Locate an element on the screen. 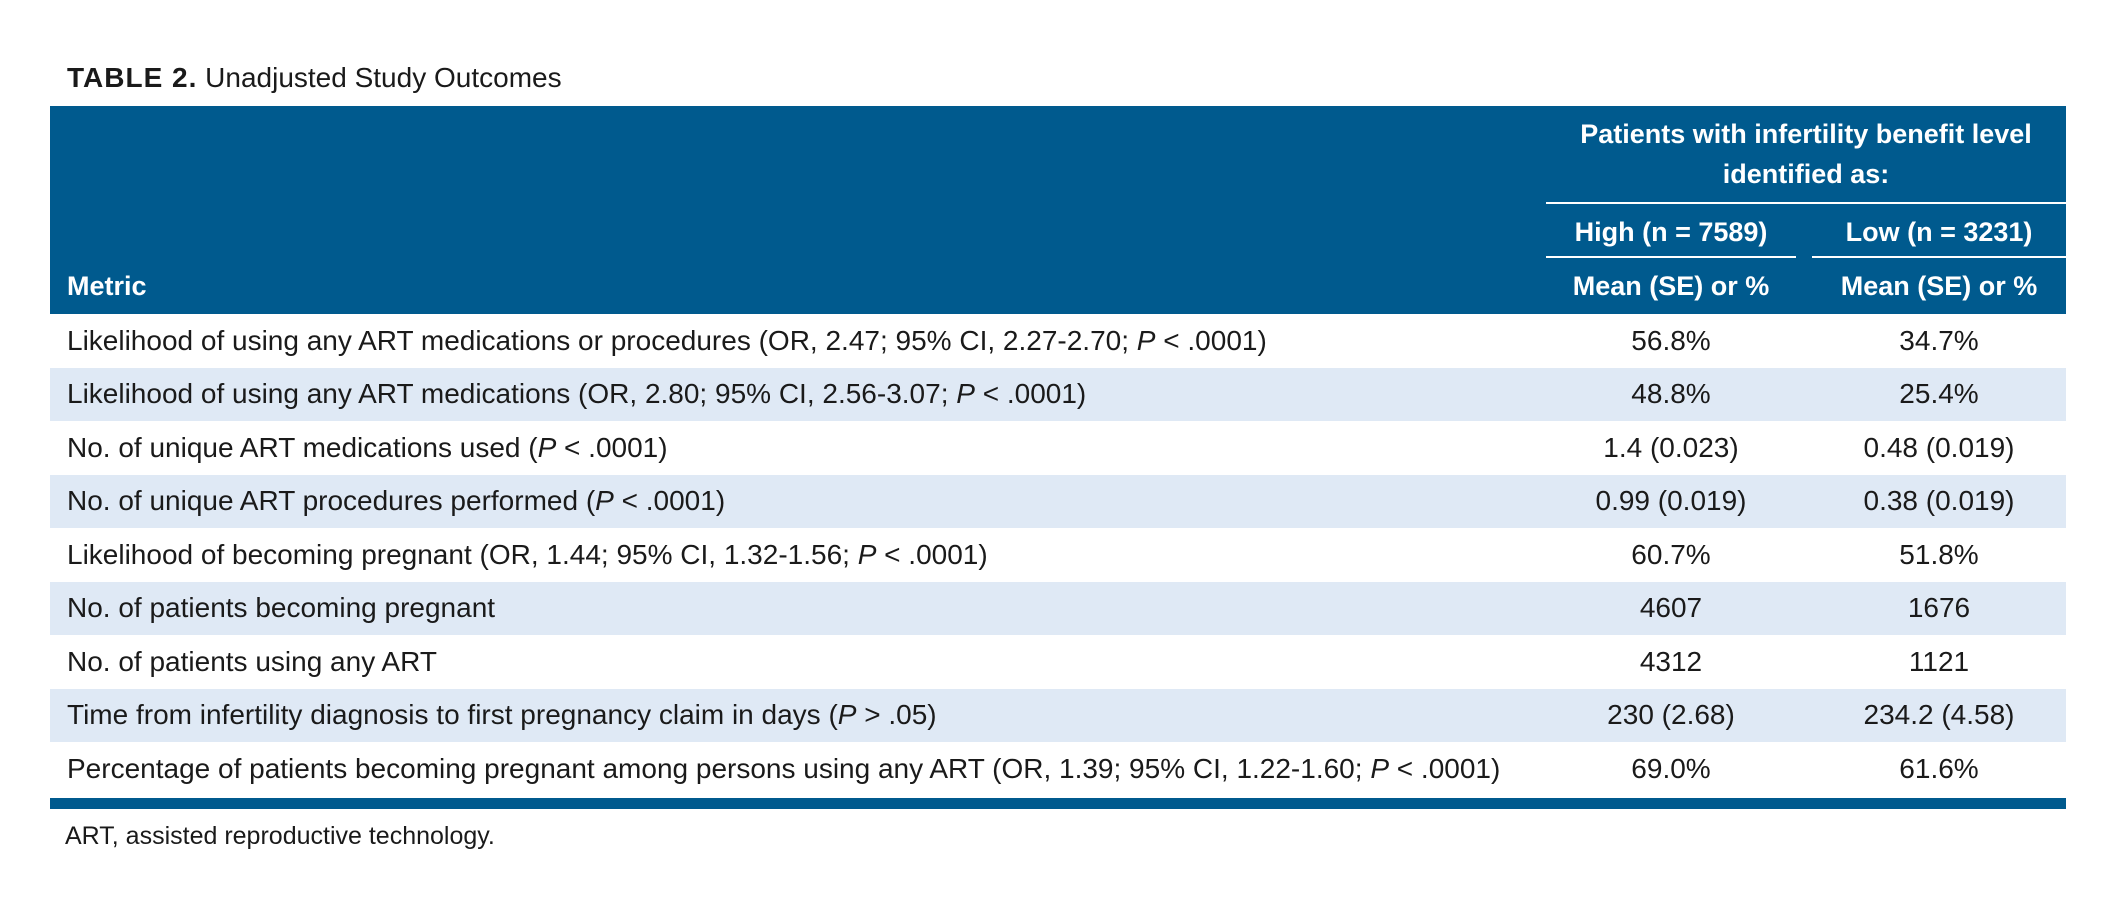 This screenshot has width=2113, height=915. column-header-low: Low (n = 3231) is located at coordinates (1939, 232).